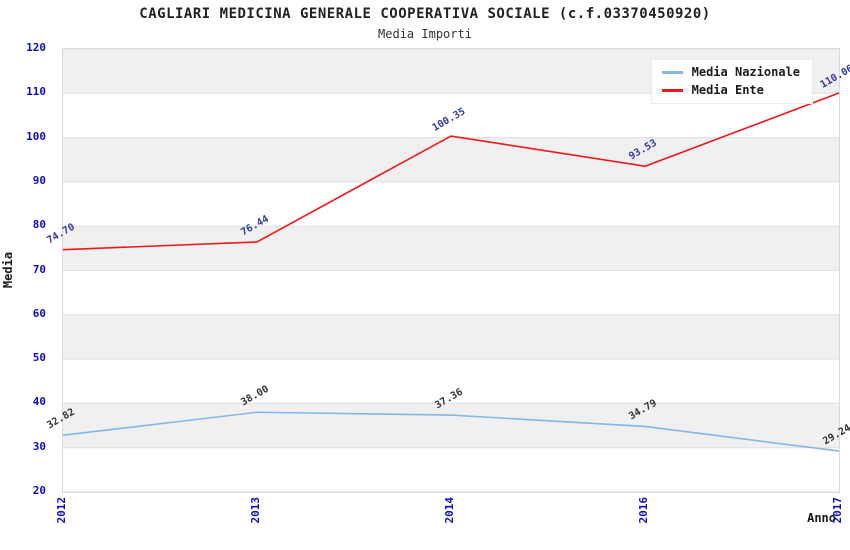 The width and height of the screenshot is (850, 550). I want to click on x-tick-label: 2012, so click(61, 510).